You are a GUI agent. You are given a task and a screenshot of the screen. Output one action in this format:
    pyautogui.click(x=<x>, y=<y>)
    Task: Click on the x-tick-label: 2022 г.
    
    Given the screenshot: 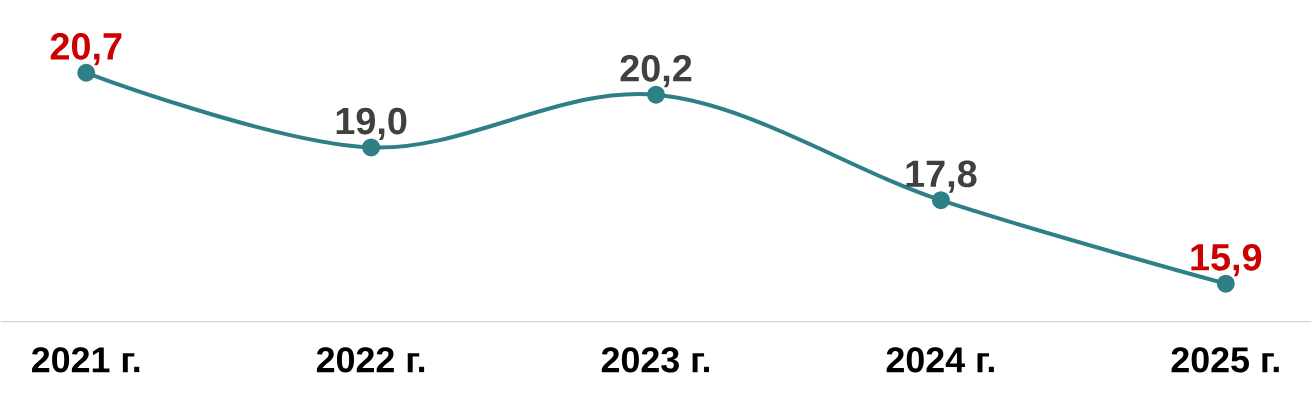 What is the action you would take?
    pyautogui.click(x=370, y=360)
    